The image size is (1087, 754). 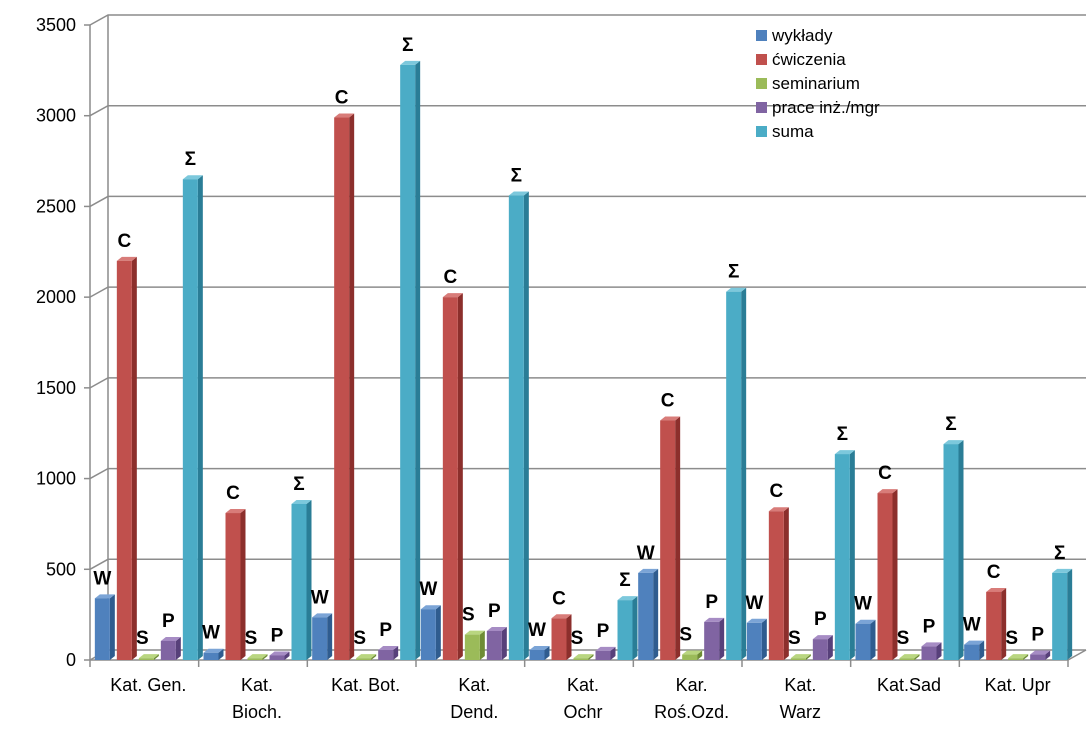 What do you see at coordinates (56, 479) in the screenshot?
I see `y-tick-label: 1000` at bounding box center [56, 479].